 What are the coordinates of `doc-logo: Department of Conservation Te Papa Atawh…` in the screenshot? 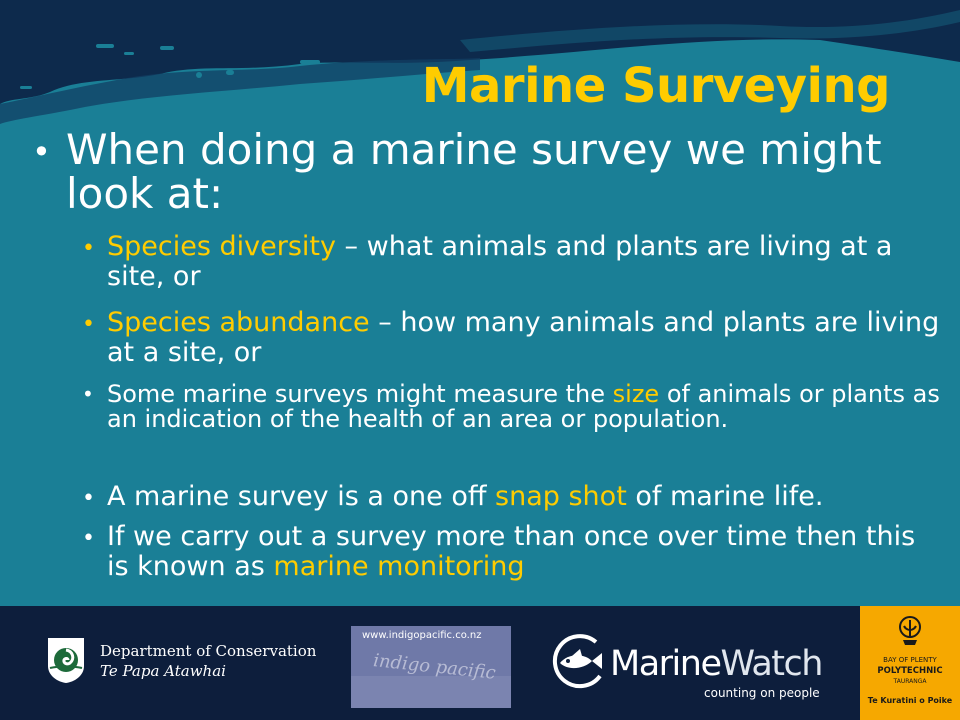 It's located at (196, 661).